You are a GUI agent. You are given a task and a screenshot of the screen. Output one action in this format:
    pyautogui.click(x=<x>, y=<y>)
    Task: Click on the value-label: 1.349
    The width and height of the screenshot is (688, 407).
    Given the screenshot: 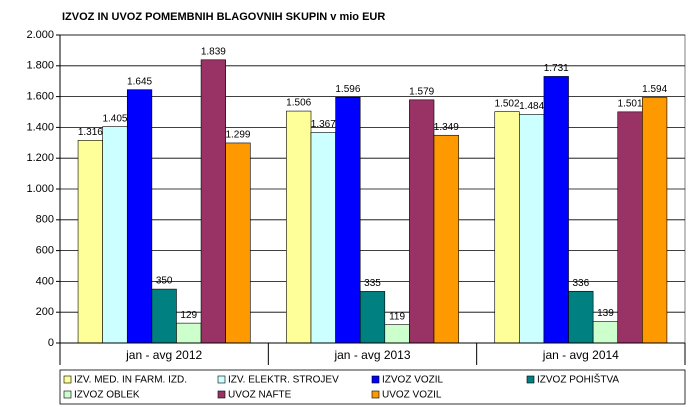 What is the action you would take?
    pyautogui.click(x=446, y=127)
    